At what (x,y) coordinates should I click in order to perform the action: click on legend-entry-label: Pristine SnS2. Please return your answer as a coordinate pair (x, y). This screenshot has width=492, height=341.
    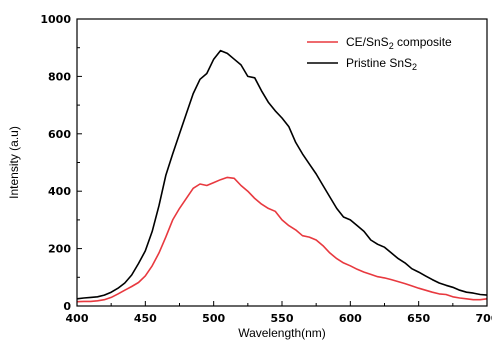
    Looking at the image, I should click on (381, 64).